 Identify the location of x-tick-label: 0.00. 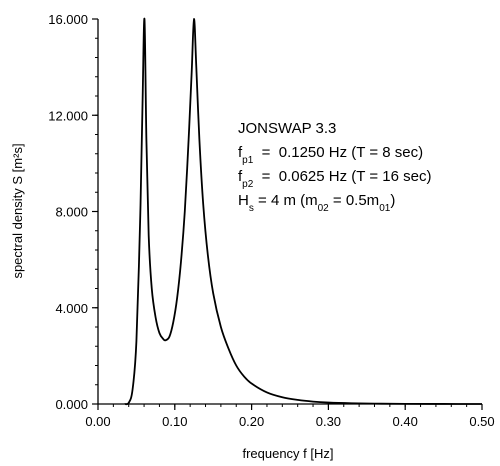
(97, 421).